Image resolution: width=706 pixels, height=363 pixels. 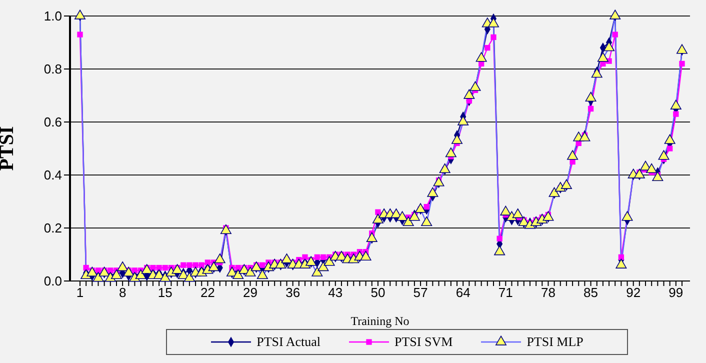 What do you see at coordinates (335, 292) in the screenshot?
I see `x-tick-label: 43` at bounding box center [335, 292].